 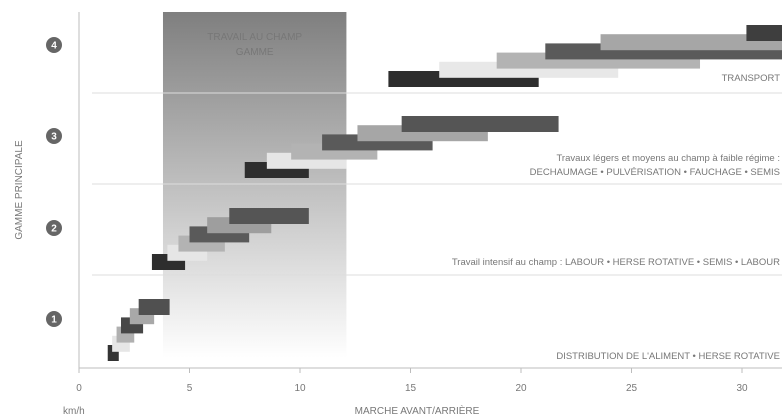 I want to click on y-axis-label: GAMME PRINCIPALE, so click(x=19, y=190).